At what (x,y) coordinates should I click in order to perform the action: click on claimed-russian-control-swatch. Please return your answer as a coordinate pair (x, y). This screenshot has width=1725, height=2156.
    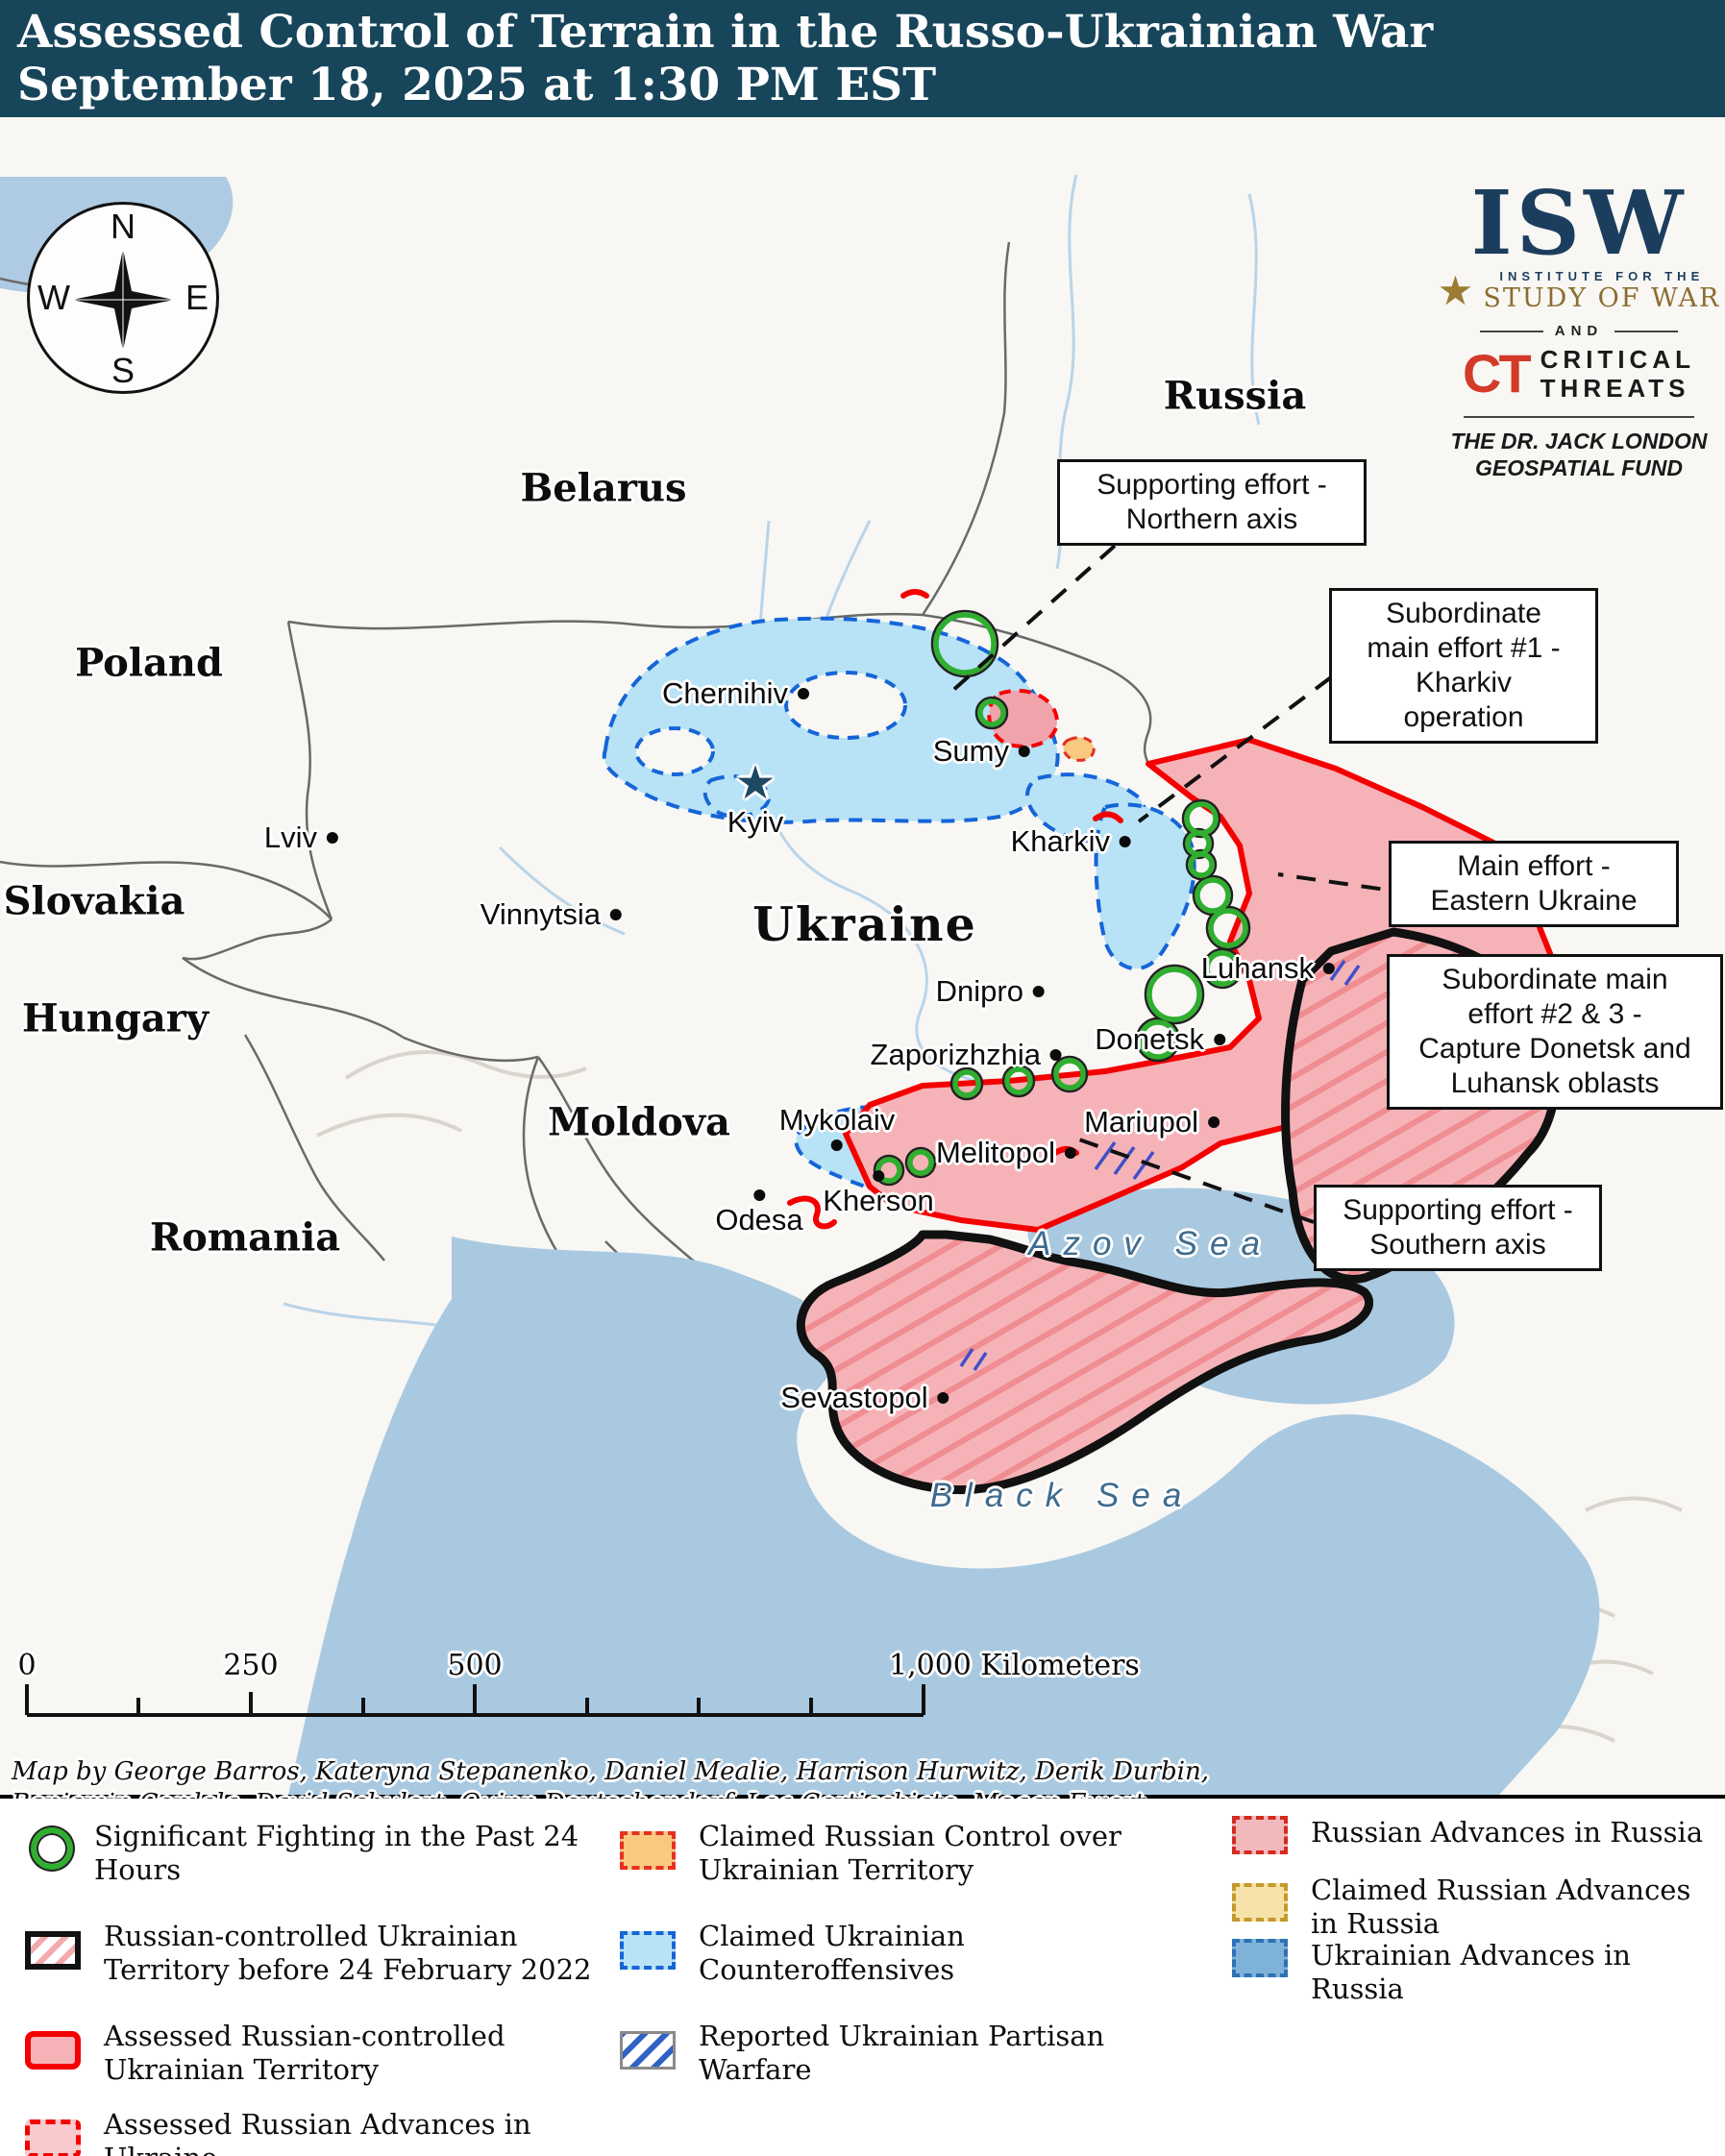
    Looking at the image, I should click on (648, 1851).